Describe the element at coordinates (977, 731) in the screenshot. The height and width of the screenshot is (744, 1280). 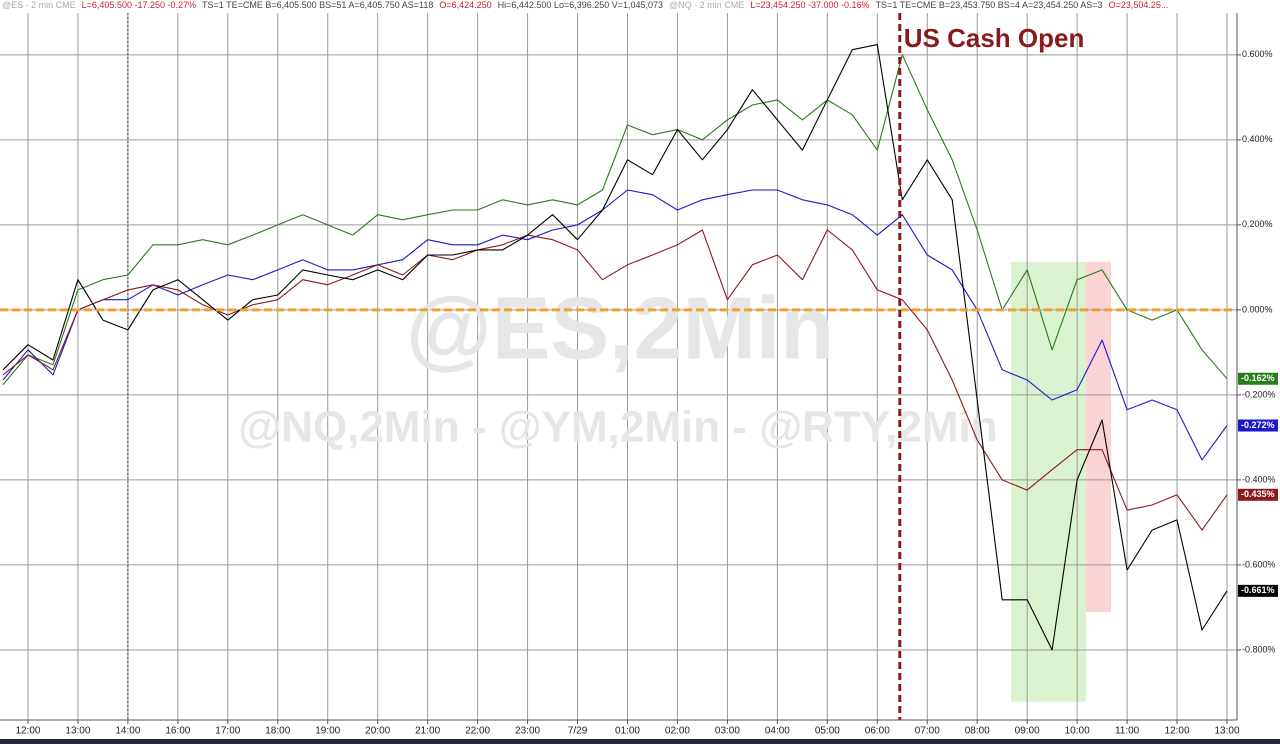
I see `x-tick-label: 08:00` at that location.